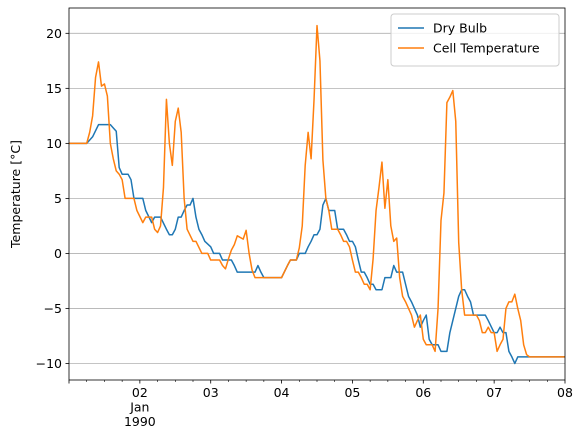 The width and height of the screenshot is (583, 443). Describe the element at coordinates (282, 392) in the screenshot. I see `x-tick-label: 04` at that location.